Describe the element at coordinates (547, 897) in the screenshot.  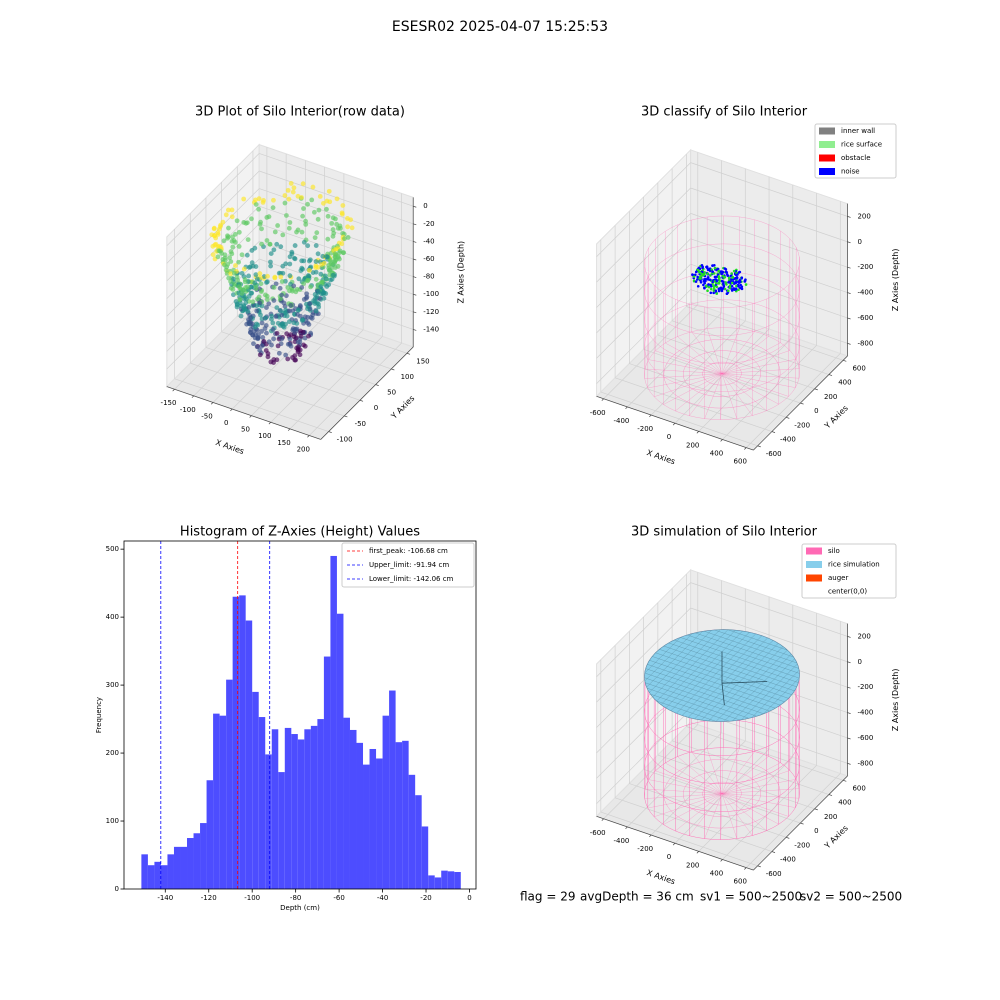
I see `status-flag: flag = 29` at that location.